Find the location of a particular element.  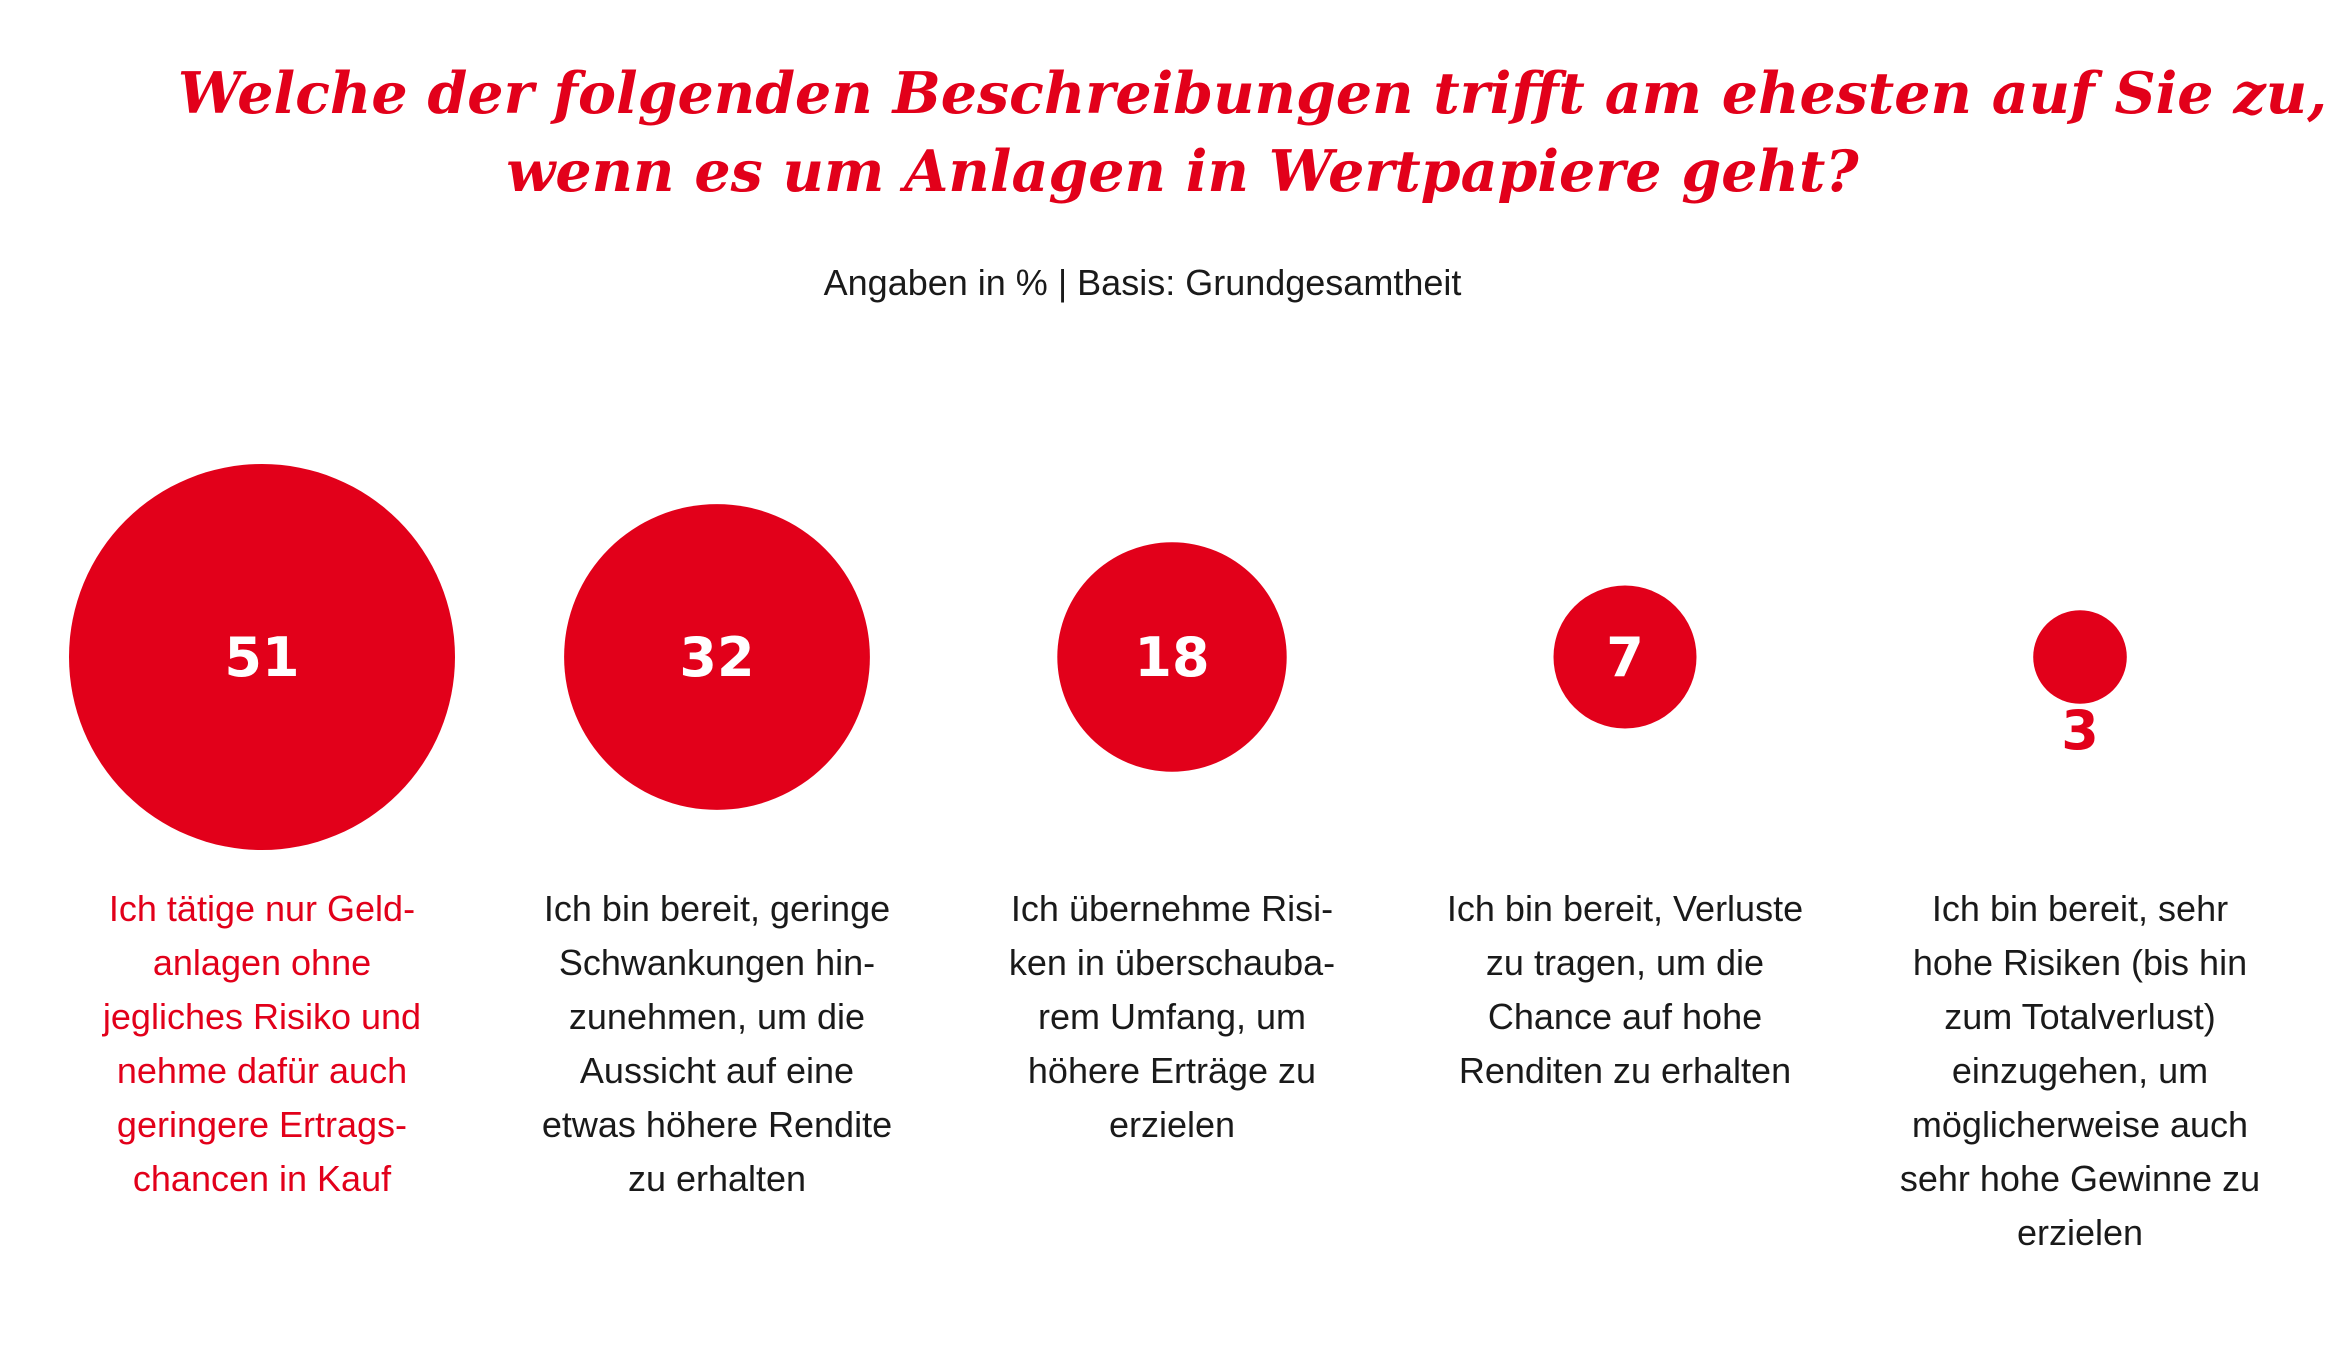

description-line: einzugehen, um is located at coordinates (2080, 1070).